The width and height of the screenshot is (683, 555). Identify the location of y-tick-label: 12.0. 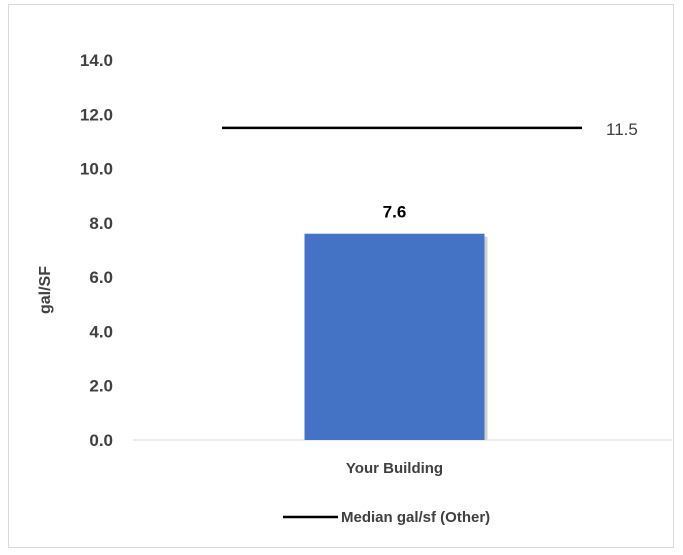
(96, 114).